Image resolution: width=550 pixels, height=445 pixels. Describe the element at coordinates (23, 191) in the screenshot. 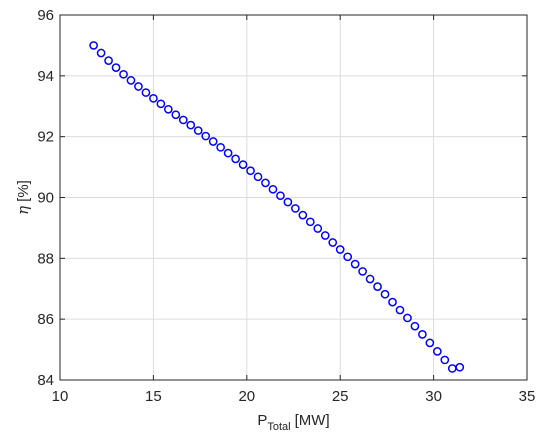

I see `y-axis-label-unit: [%]` at that location.